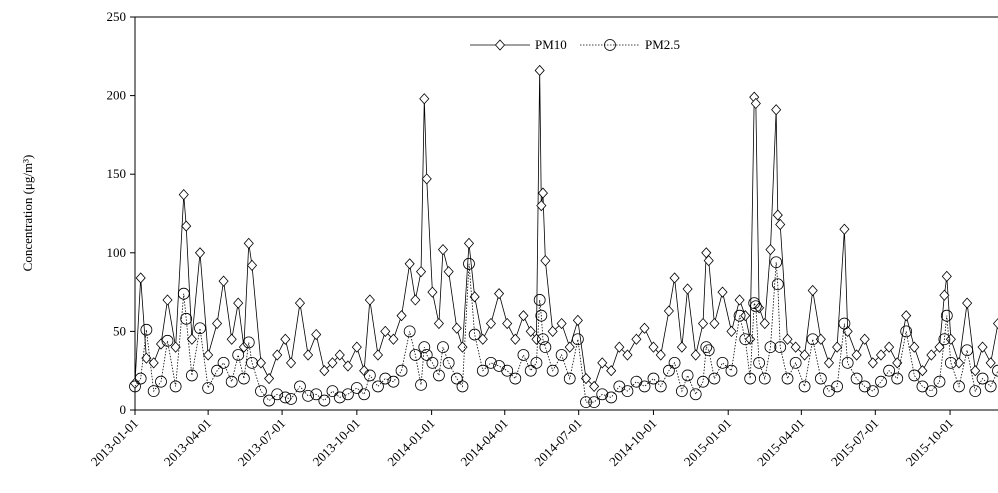 The height and width of the screenshot is (493, 998). What do you see at coordinates (117, 173) in the screenshot?
I see `y-tick-label: 150` at bounding box center [117, 173].